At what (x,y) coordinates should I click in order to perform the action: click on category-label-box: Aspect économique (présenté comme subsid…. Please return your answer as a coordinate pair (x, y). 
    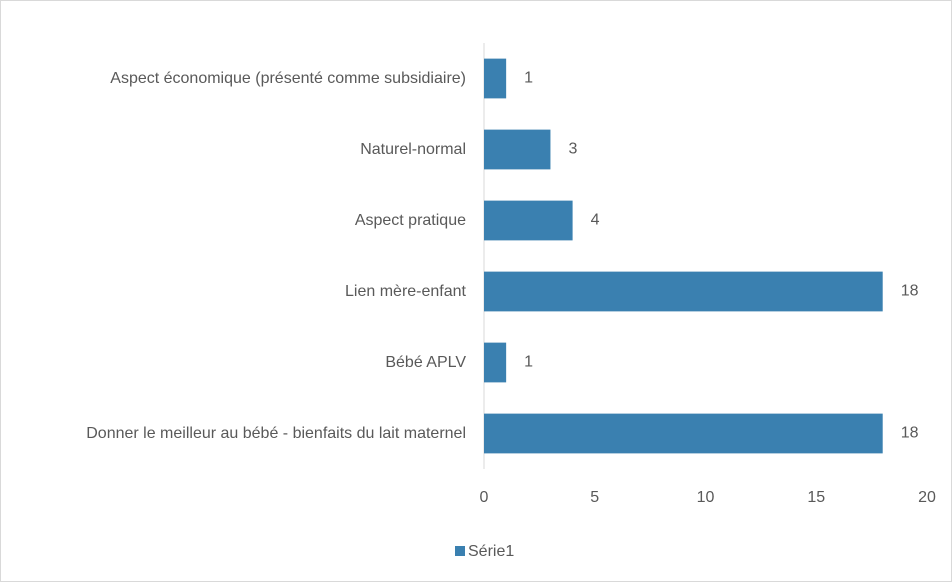
    Looking at the image, I should click on (238, 79).